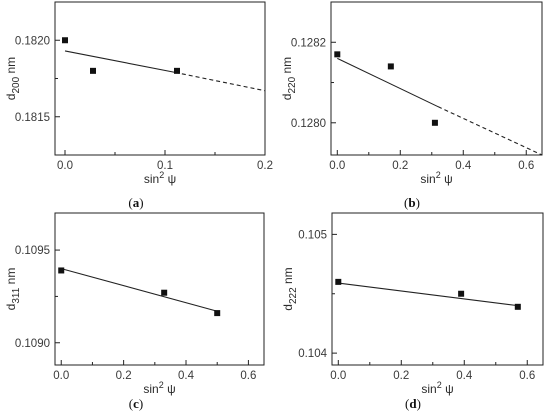  Describe the element at coordinates (412, 202) in the screenshot. I see `panel-label: (b)` at that location.